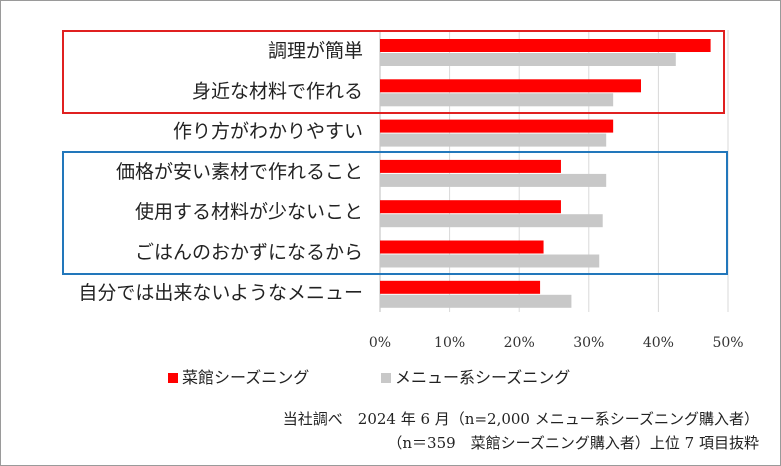  I want to click on x-tick-label: 0%, so click(380, 343).